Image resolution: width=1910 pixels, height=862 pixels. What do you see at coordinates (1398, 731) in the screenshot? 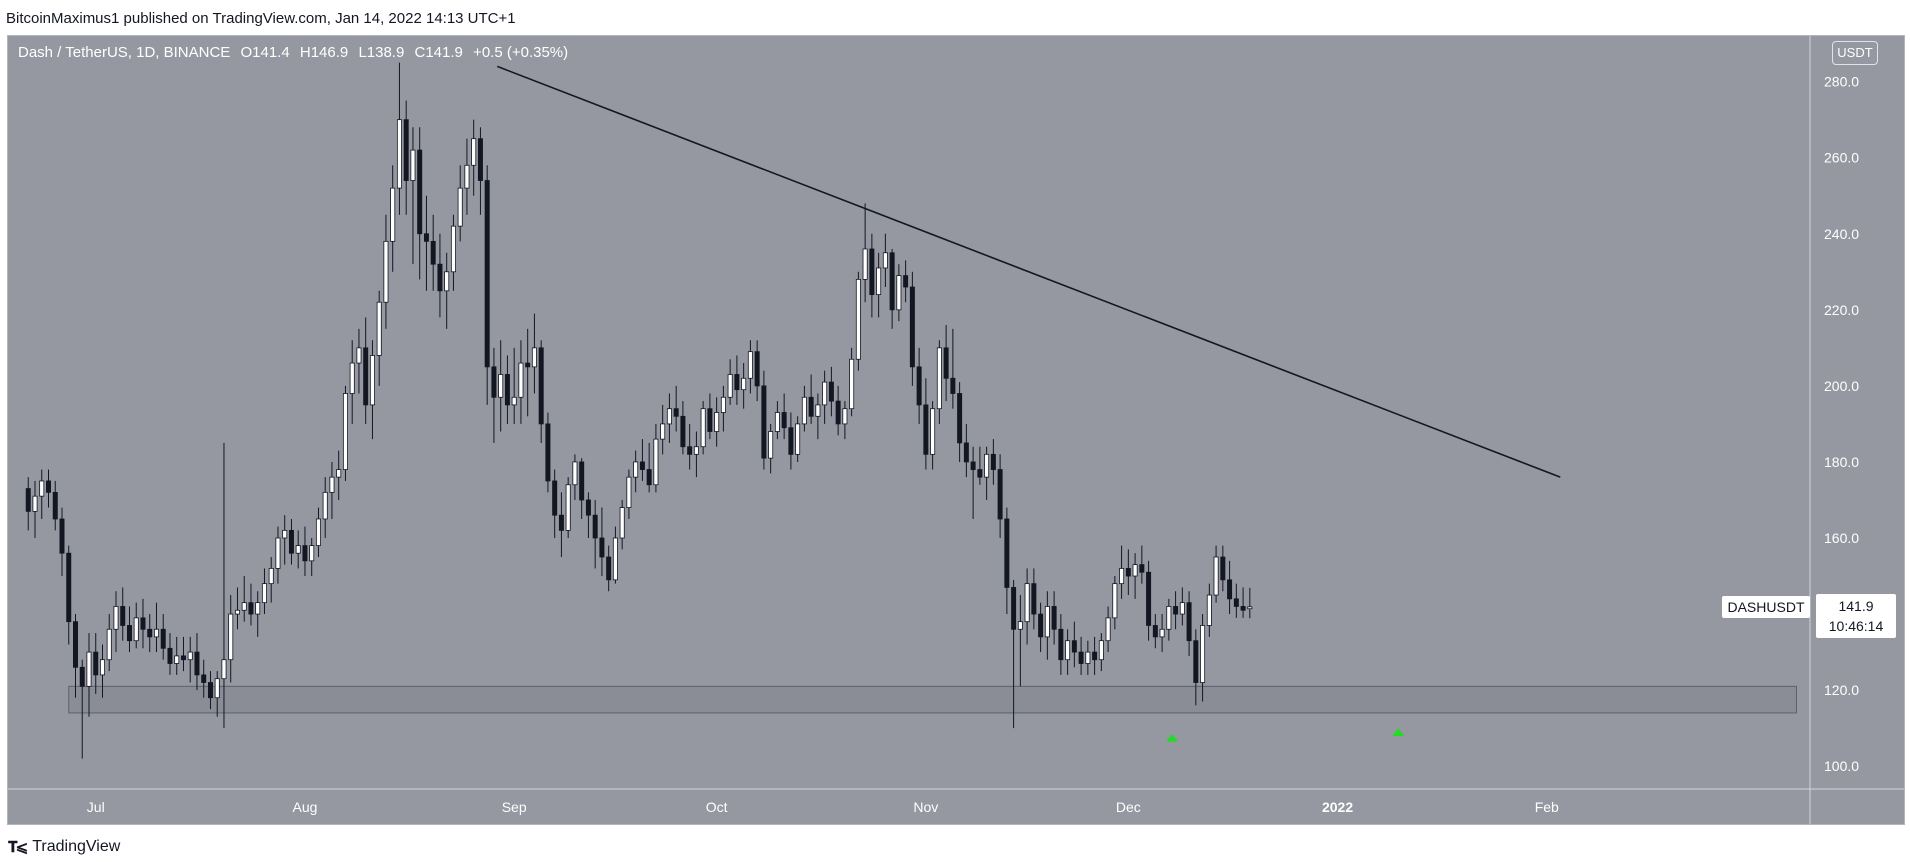
I see `arrow-up-icon` at bounding box center [1398, 731].